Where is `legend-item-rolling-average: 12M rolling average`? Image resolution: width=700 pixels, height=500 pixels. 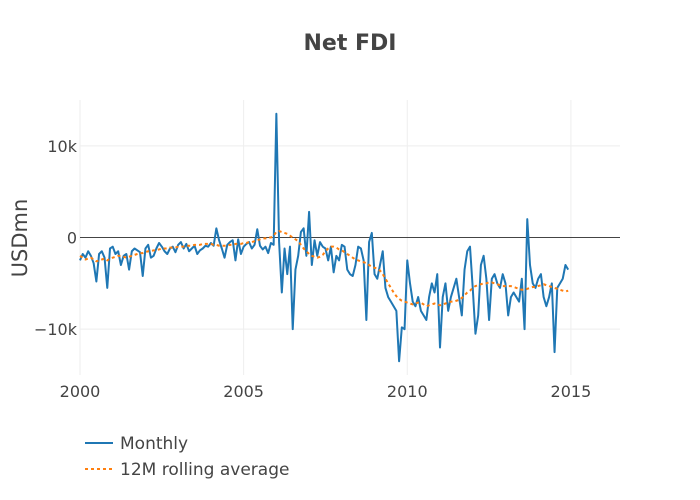
legend-item-rolling-average: 12M rolling average is located at coordinates (187, 470).